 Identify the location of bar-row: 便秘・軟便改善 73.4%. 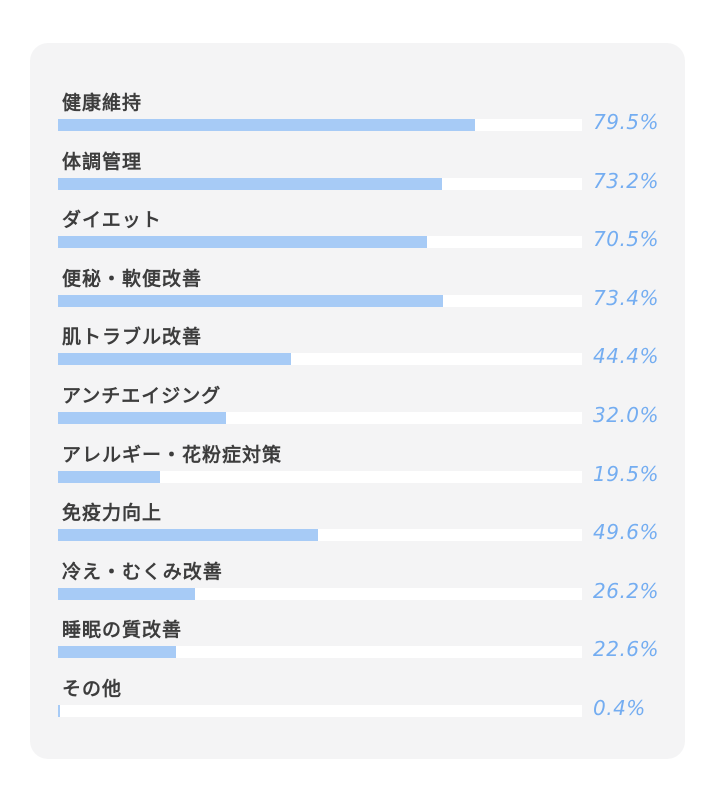
(363, 295).